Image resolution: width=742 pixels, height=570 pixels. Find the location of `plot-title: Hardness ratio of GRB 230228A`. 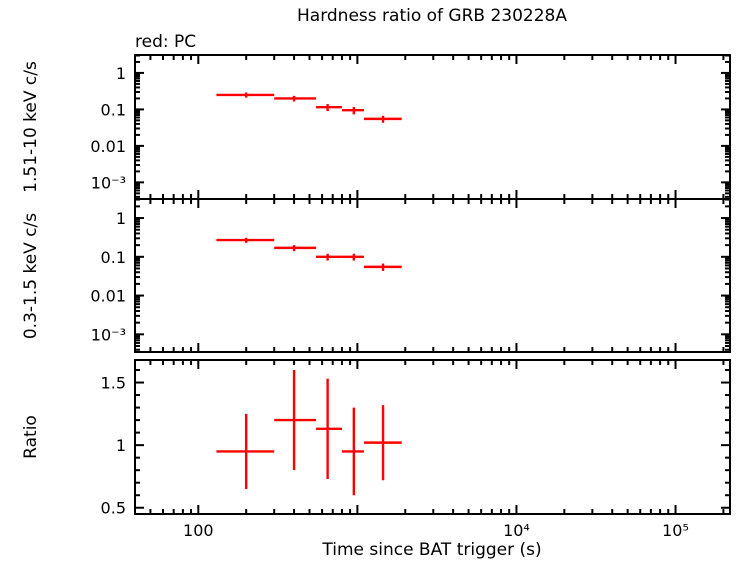

plot-title: Hardness ratio of GRB 230228A is located at coordinates (432, 16).